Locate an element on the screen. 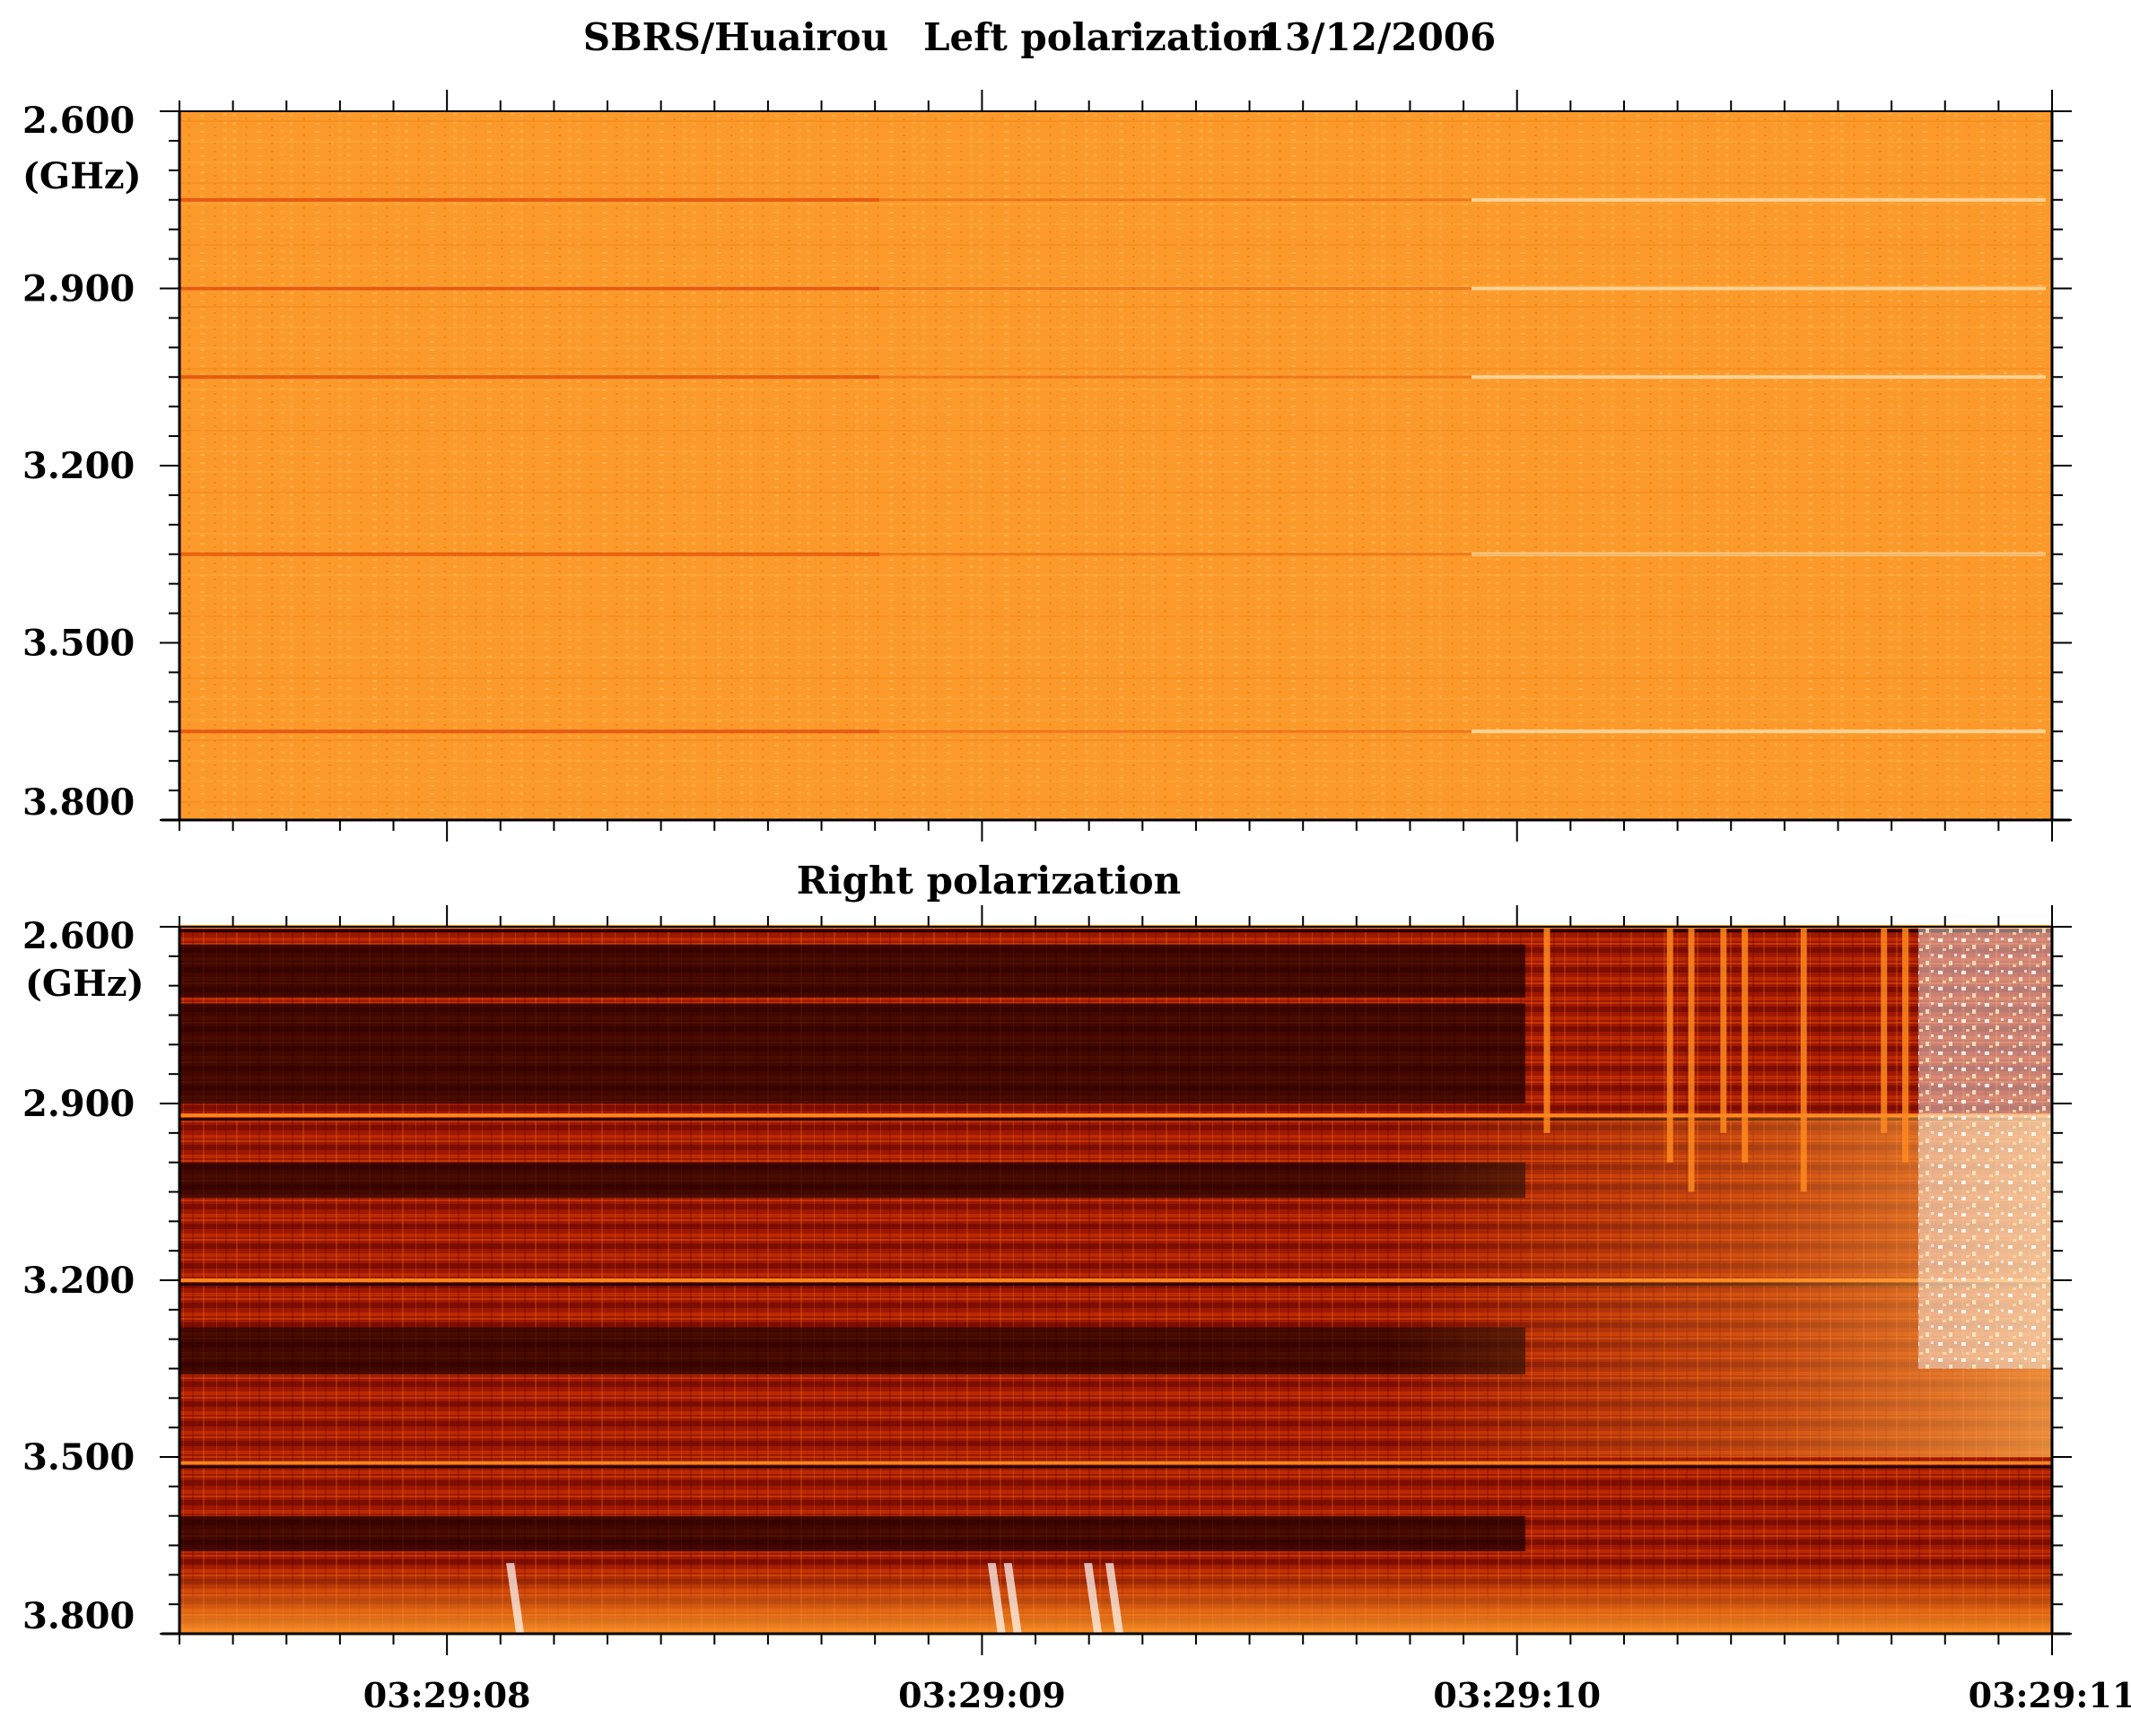  x-tick-label: 03:29:11 is located at coordinates (2050, 1695).